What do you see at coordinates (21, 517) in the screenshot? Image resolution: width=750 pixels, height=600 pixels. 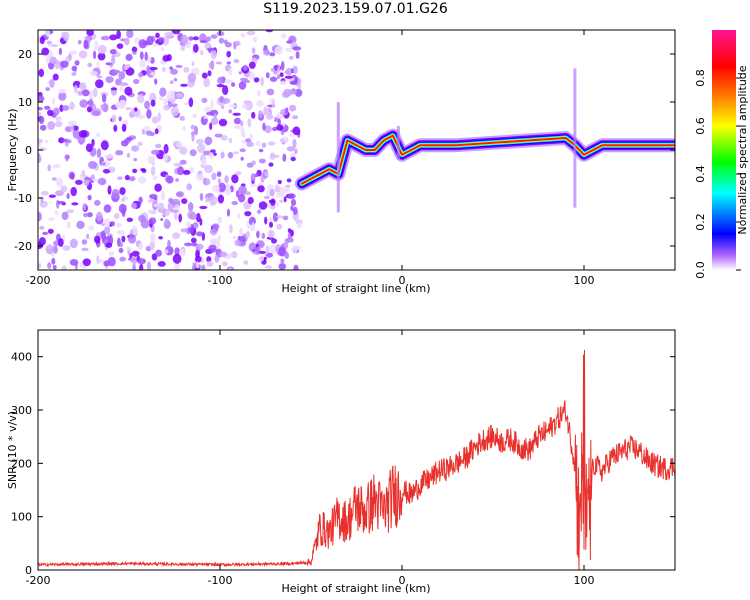 I see `y-tick-label: 100` at bounding box center [21, 517].